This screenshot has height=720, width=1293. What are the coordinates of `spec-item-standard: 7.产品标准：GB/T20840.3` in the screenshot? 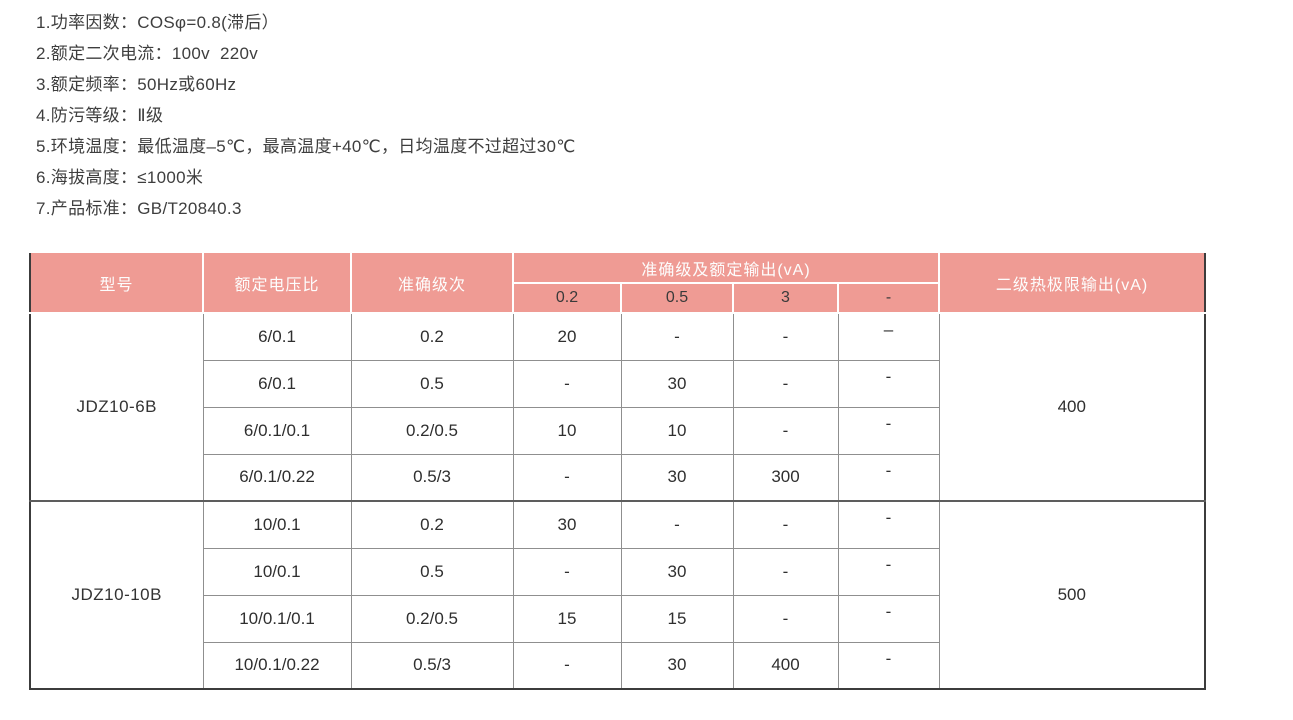 It's located at (139, 208).